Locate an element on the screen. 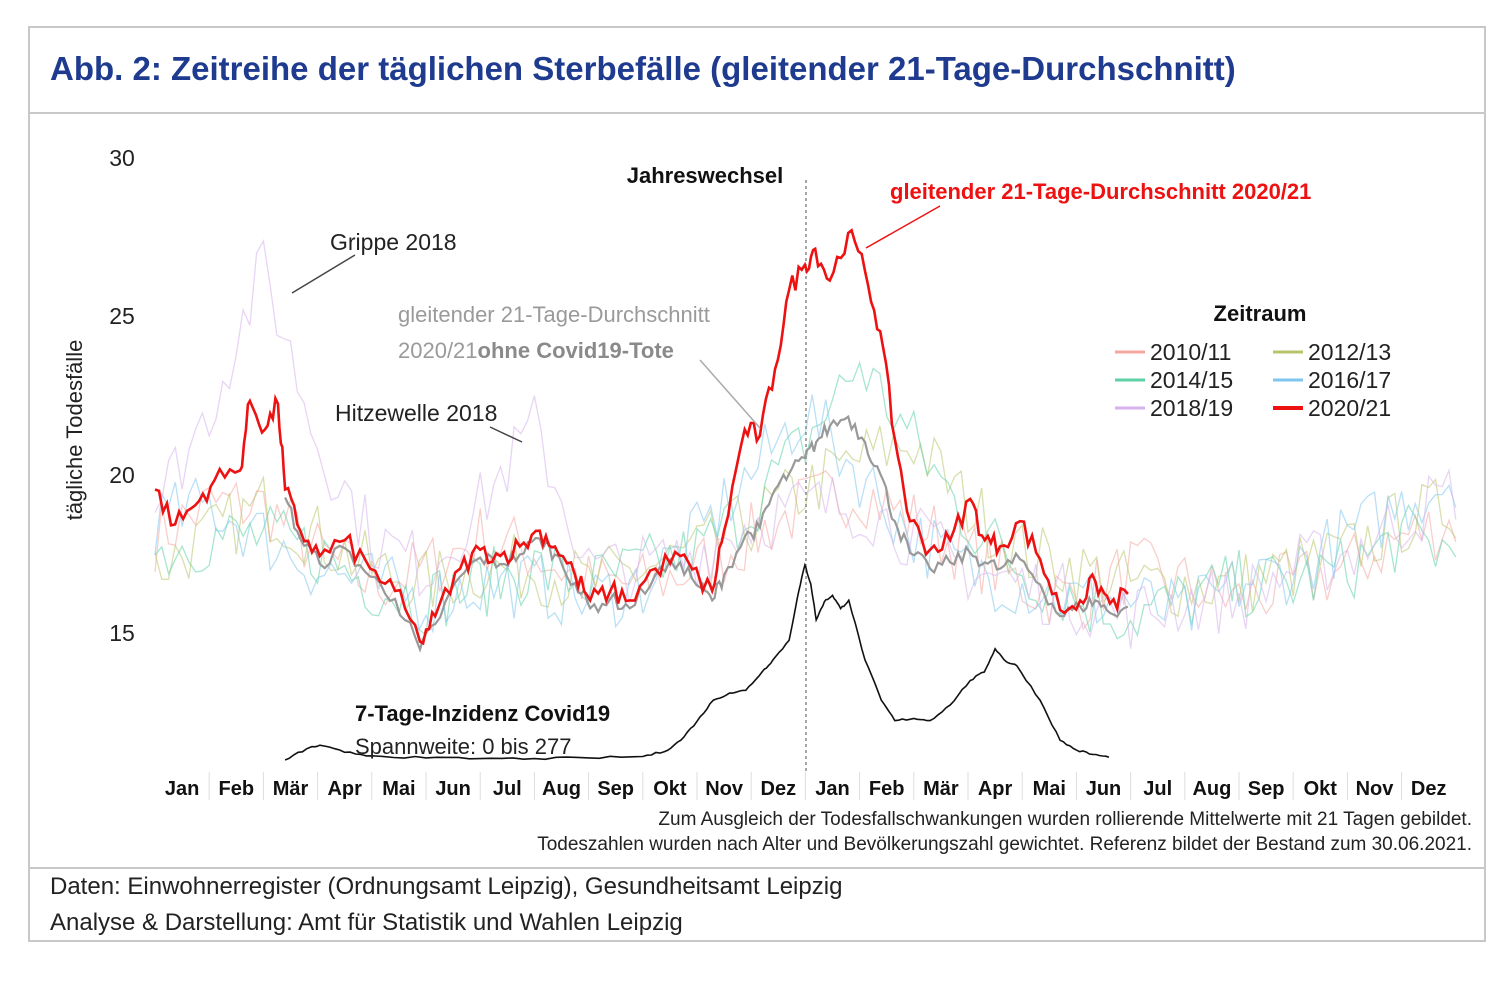  grey-series-label-line2: 2020/21ohne Covid19-Tote is located at coordinates (536, 350).